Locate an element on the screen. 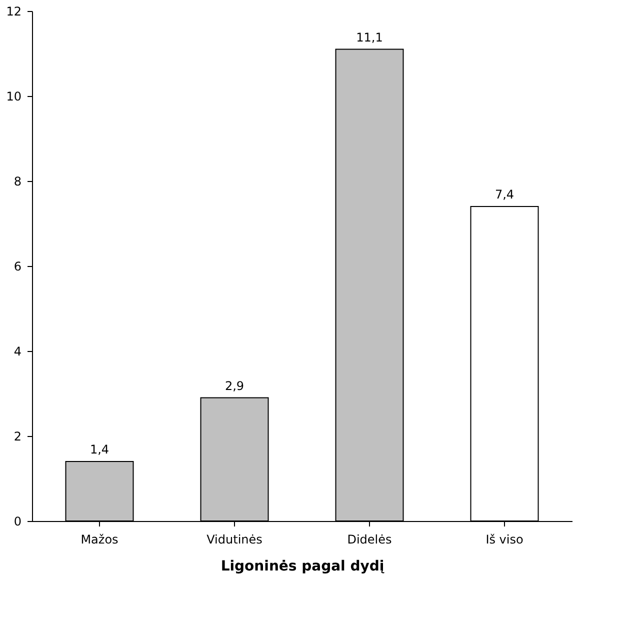  data-label: 2,9 is located at coordinates (234, 385).